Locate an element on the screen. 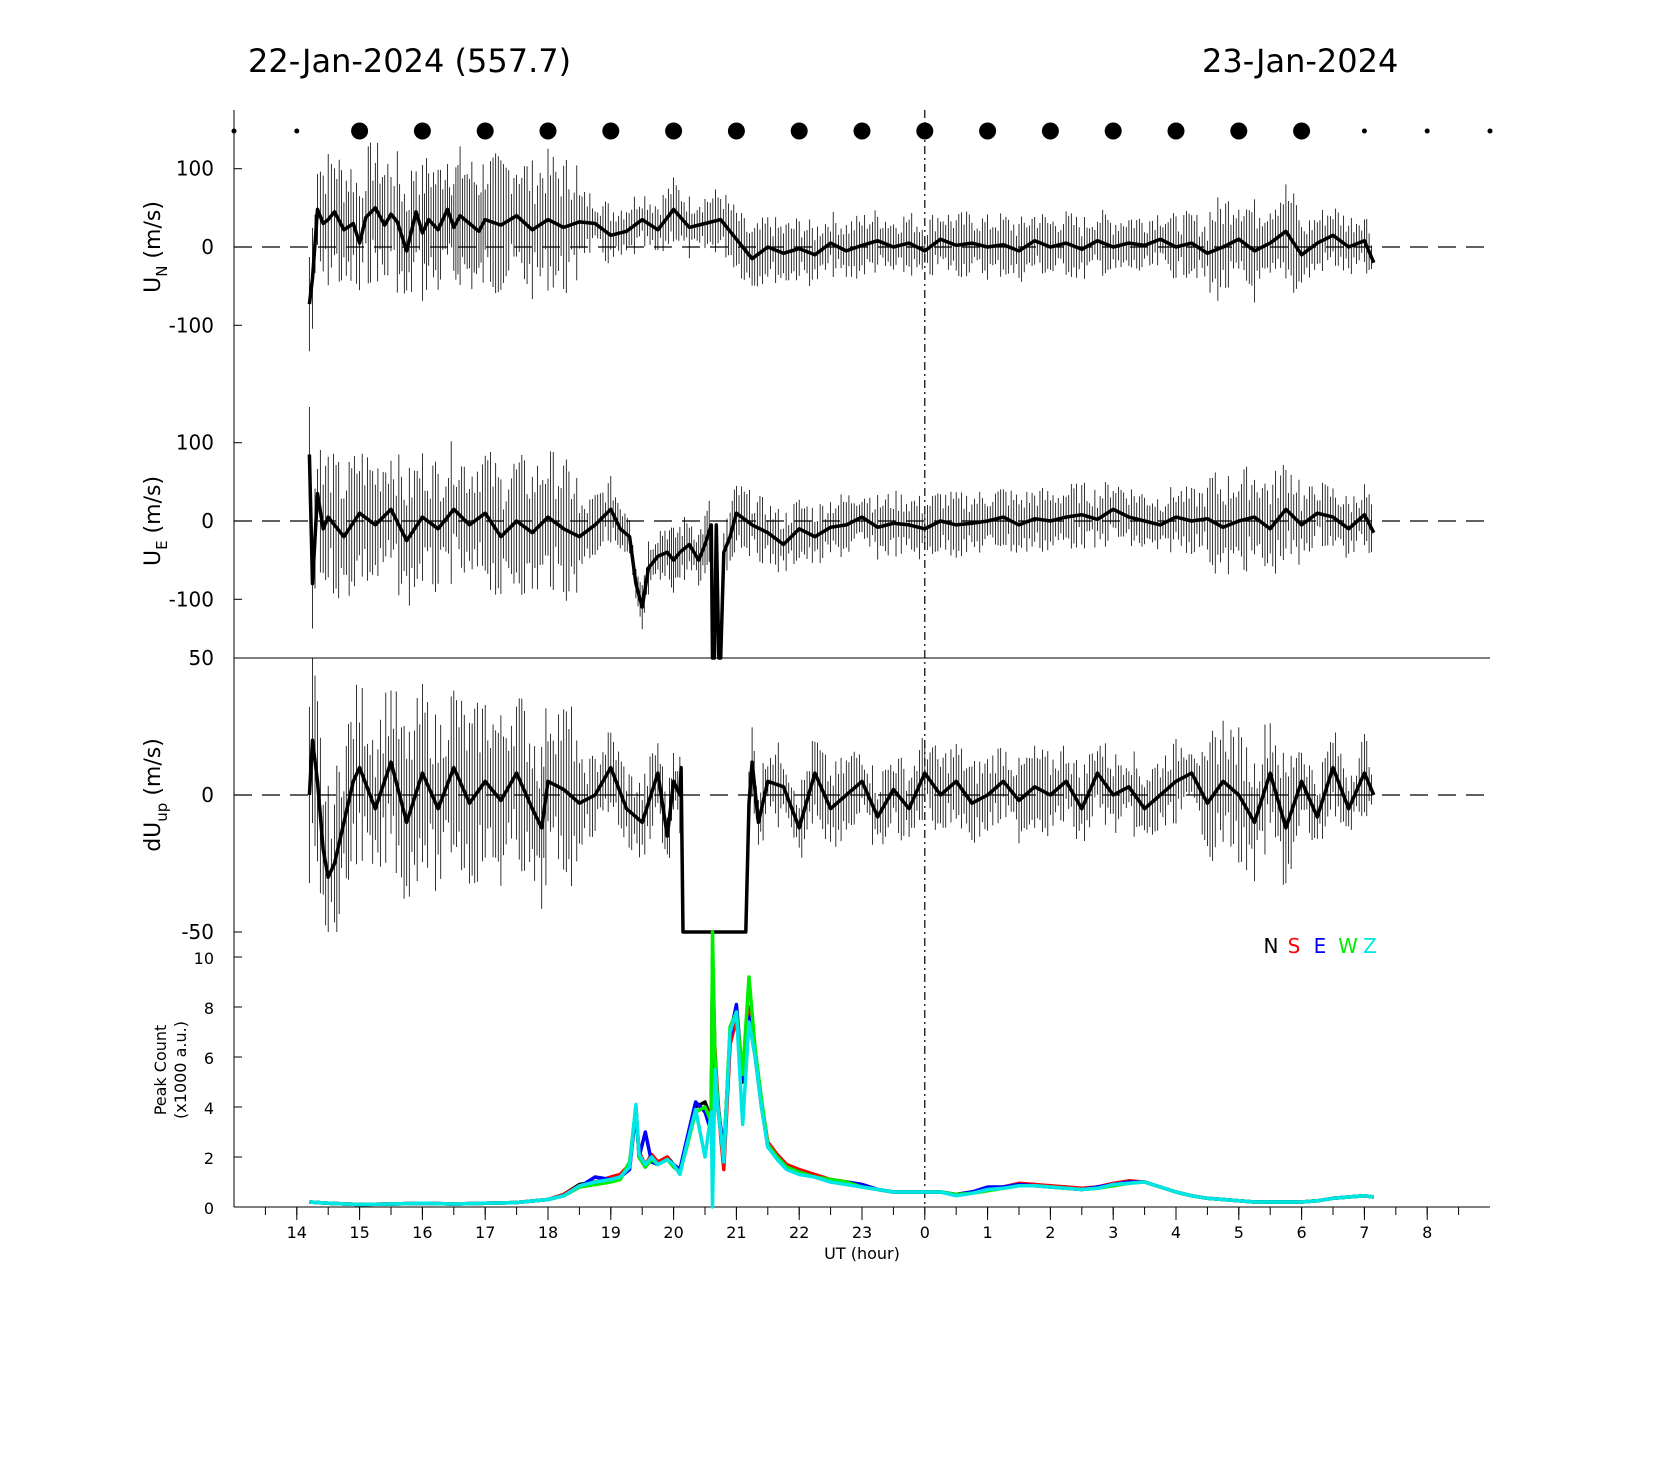 The height and width of the screenshot is (1458, 1667). peak-count-line-N is located at coordinates (842, 1081).